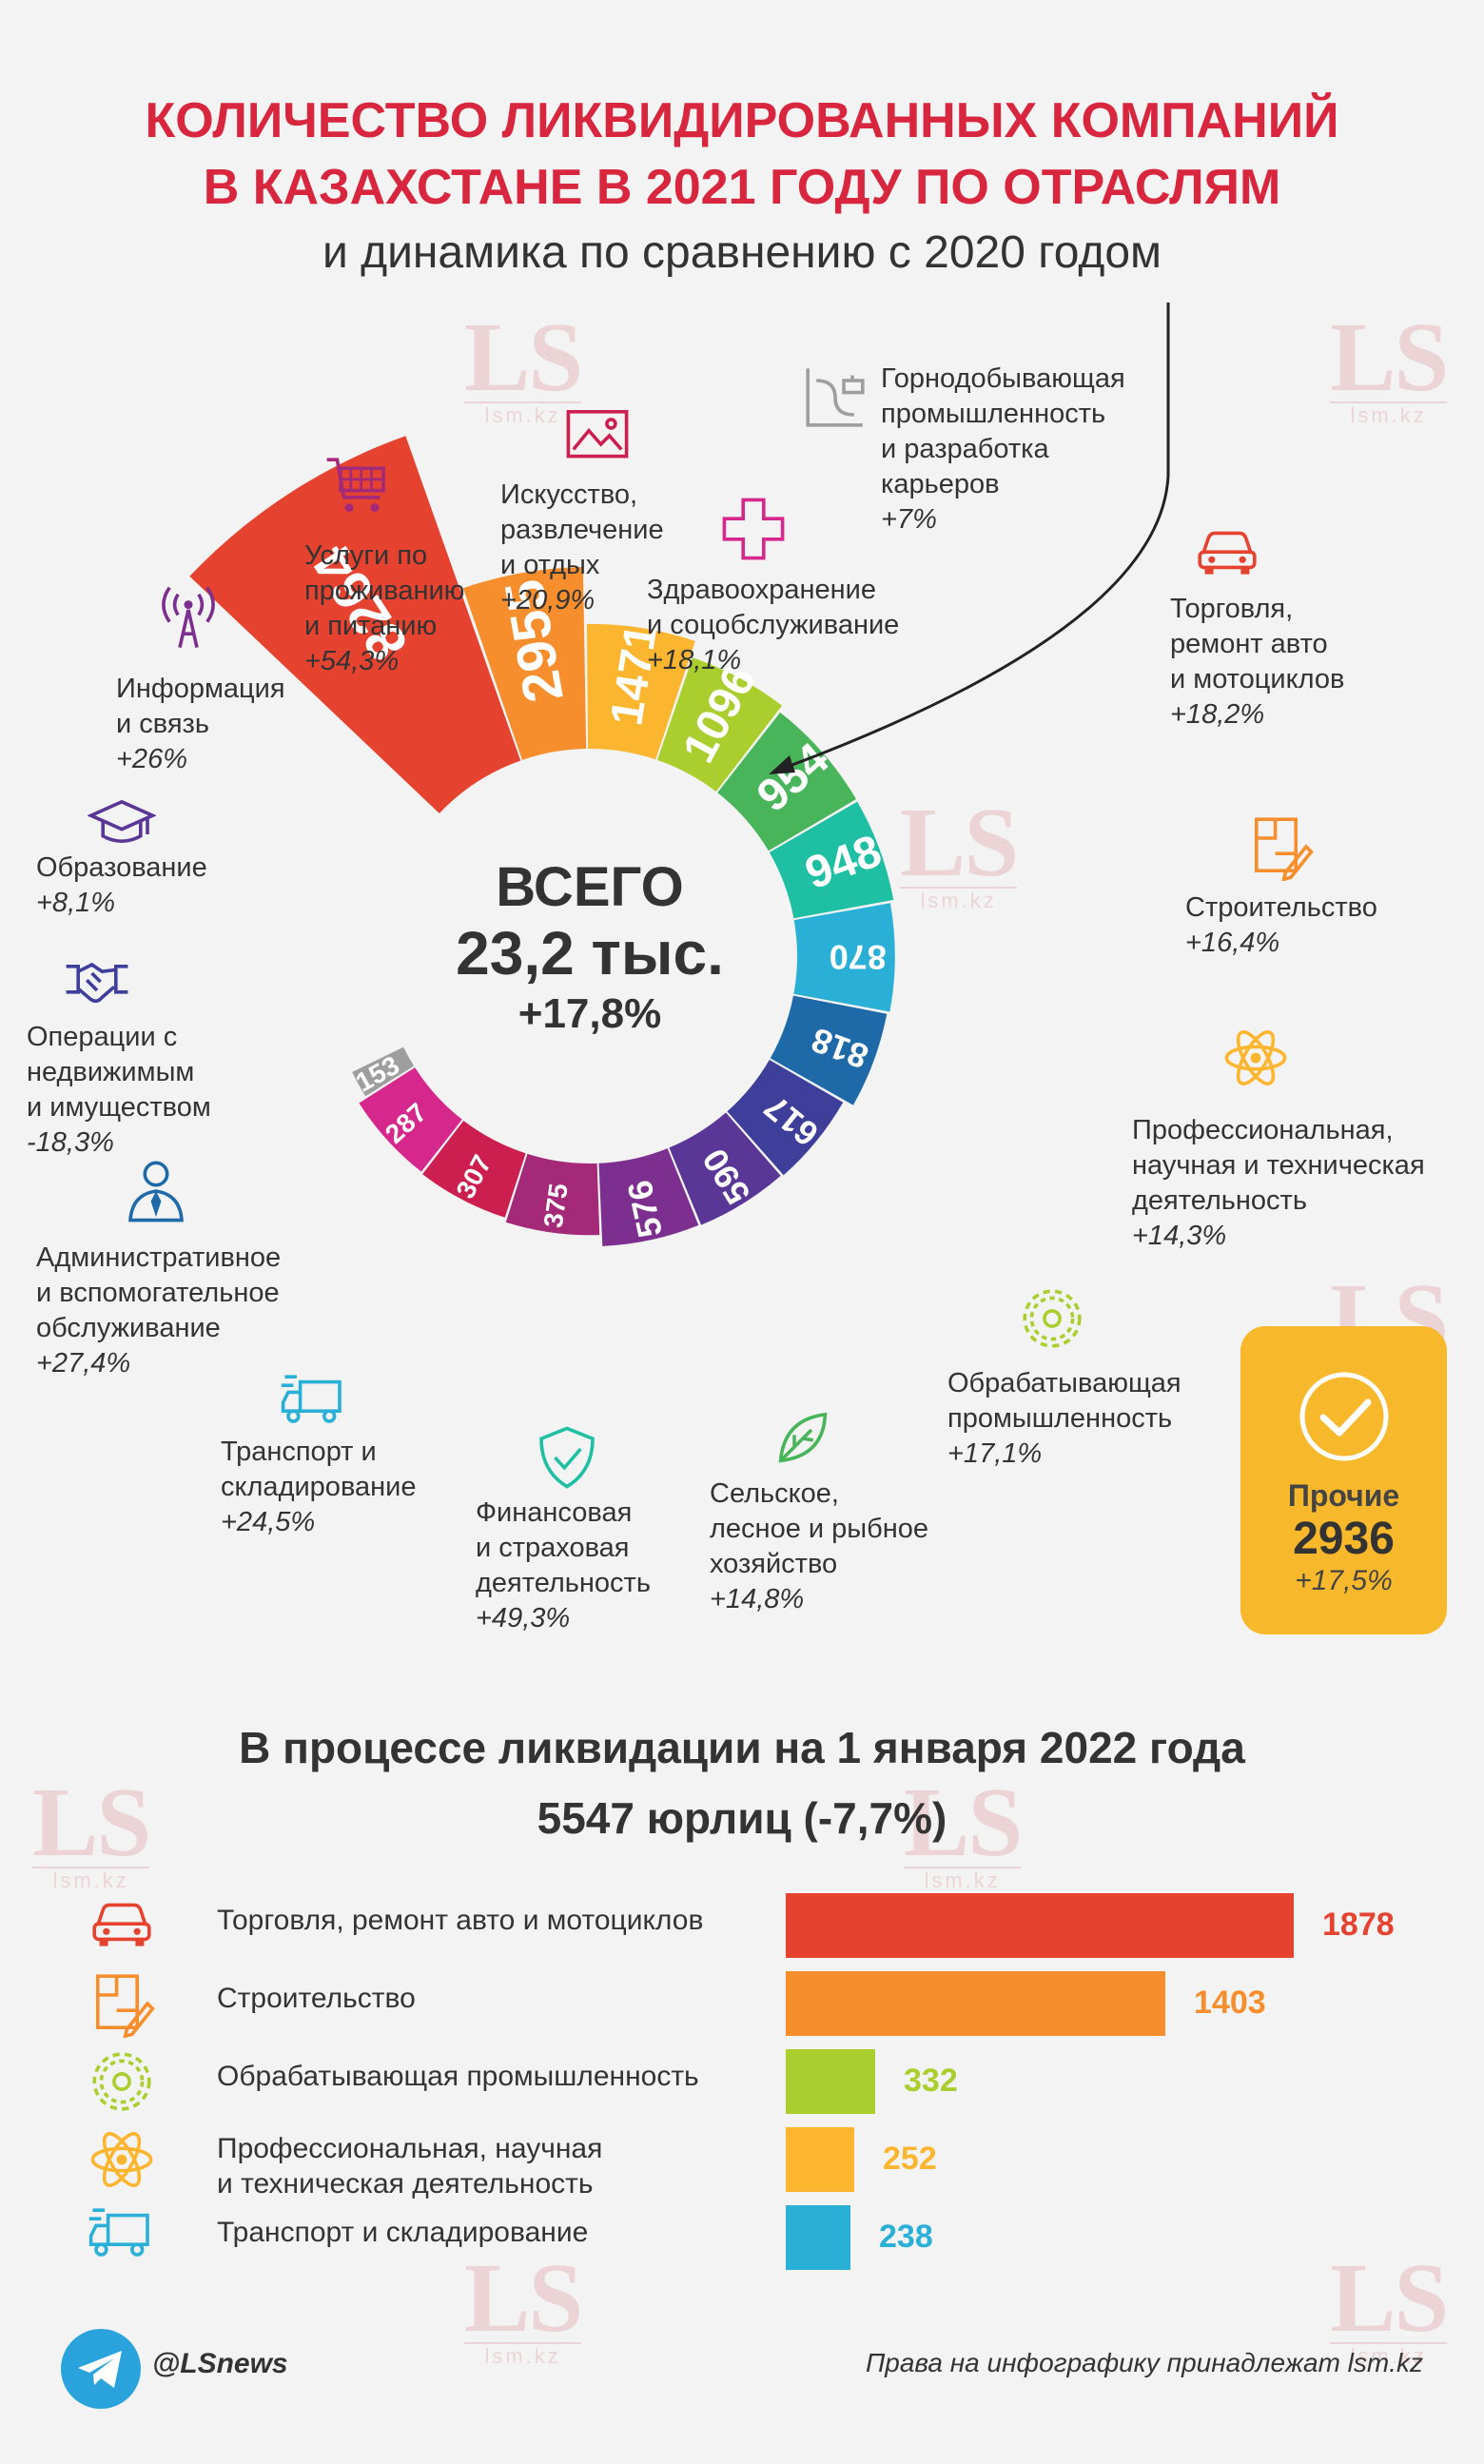 The image size is (1484, 2464). Describe the element at coordinates (405, 2184) in the screenshot. I see `bar-category-label-line: и техническая деятельность` at that location.